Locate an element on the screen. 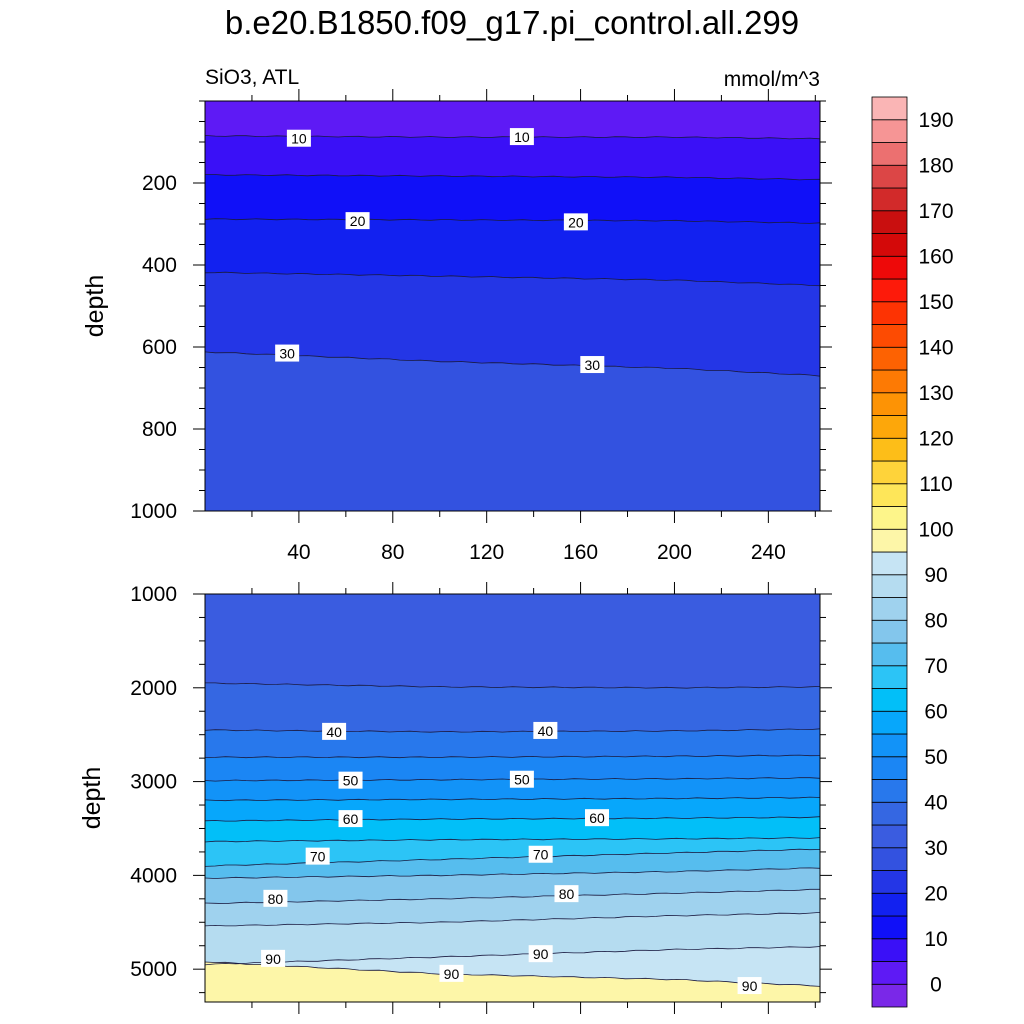 This screenshot has height=1024, width=1024. contour-label-text: 20 is located at coordinates (576, 222).